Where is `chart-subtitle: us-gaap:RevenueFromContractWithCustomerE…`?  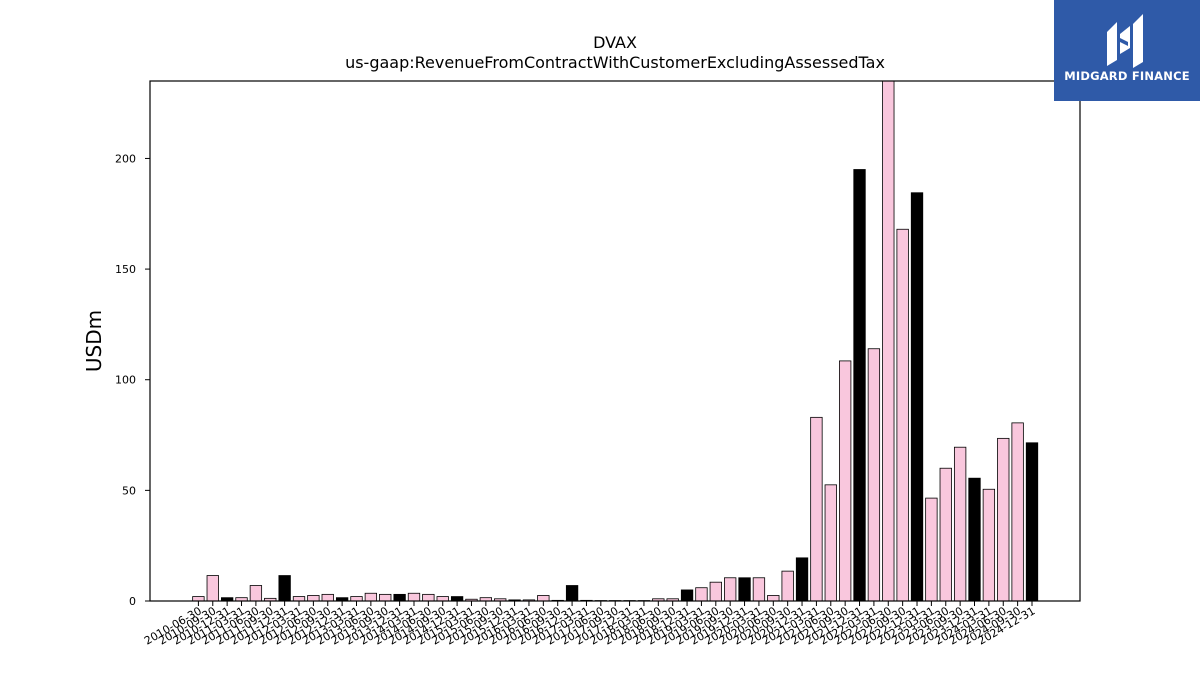
chart-subtitle: us-gaap:RevenueFromContractWithCustomerE… is located at coordinates (615, 62).